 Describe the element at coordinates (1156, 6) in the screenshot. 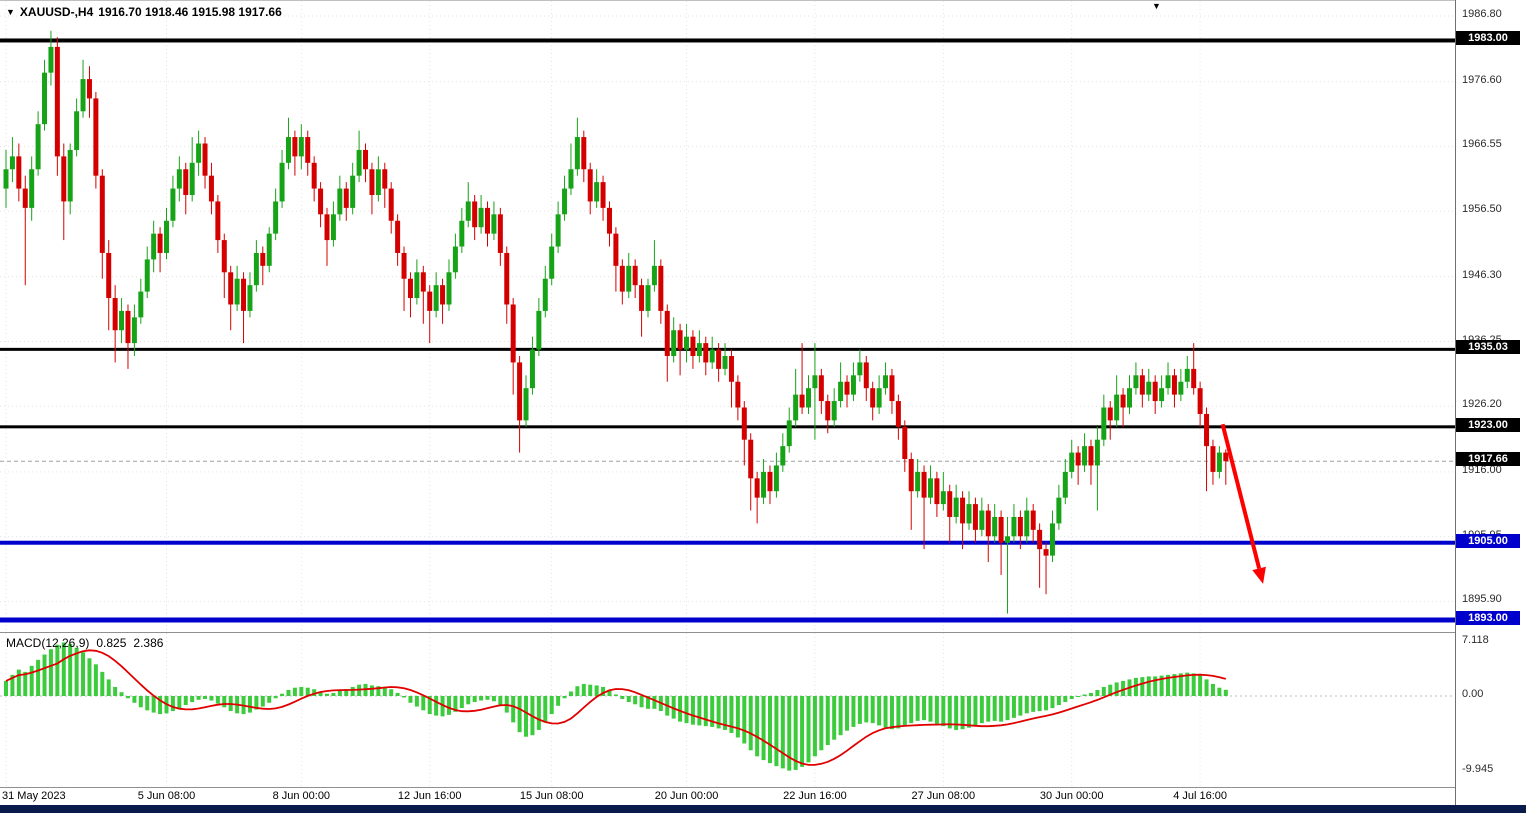

I see `down-triangle-marker-icon: ▼` at that location.